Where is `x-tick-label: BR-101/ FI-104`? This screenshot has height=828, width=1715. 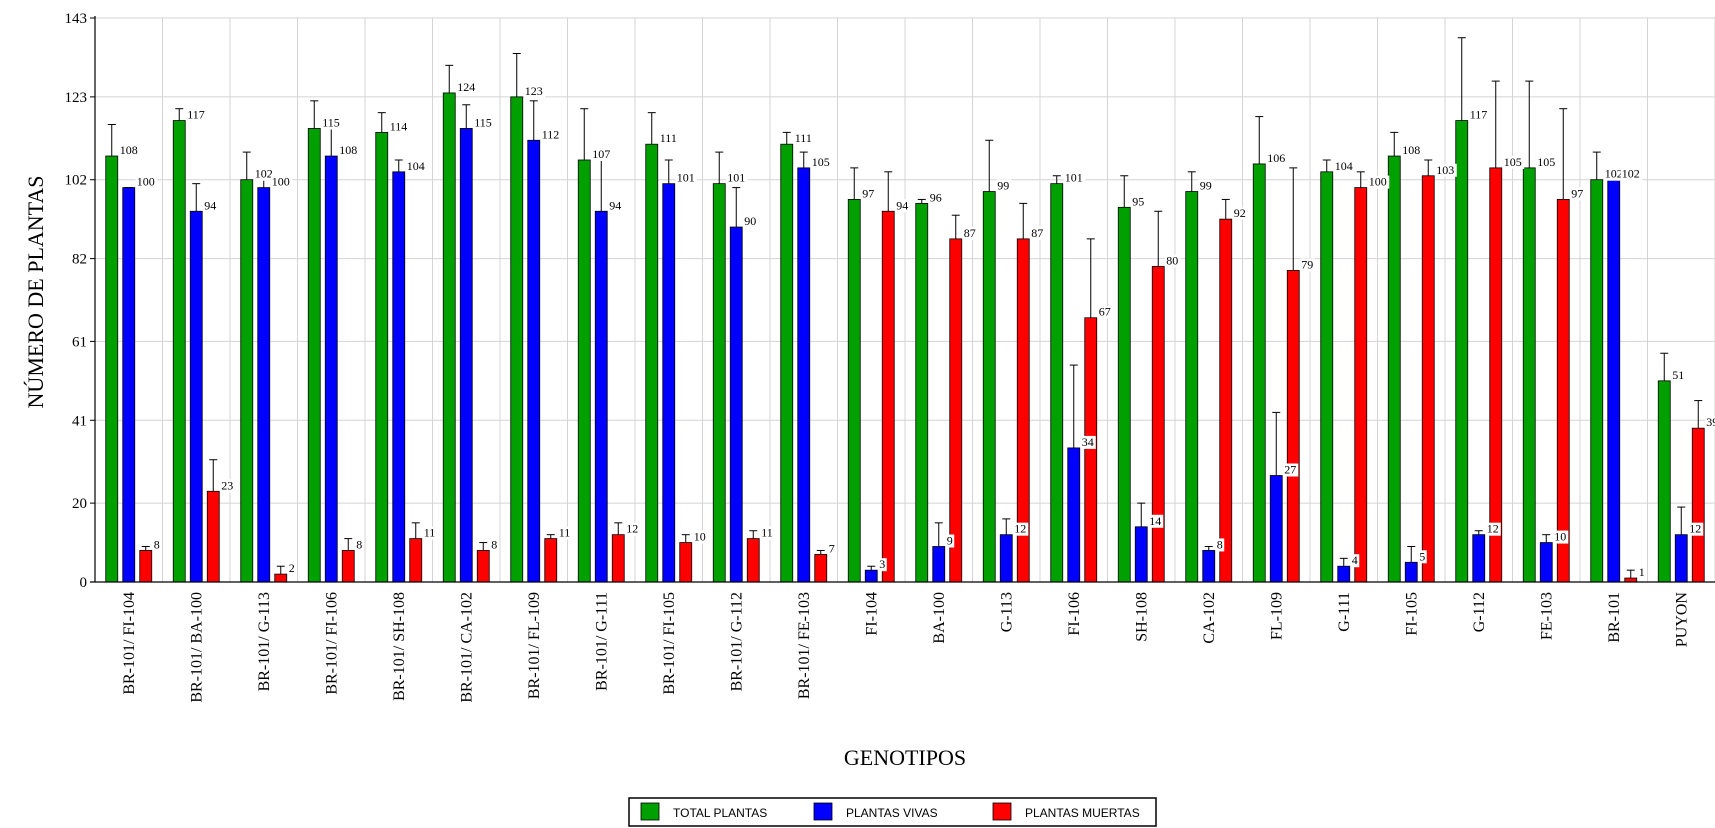 x-tick-label: BR-101/ FI-104 is located at coordinates (129, 643).